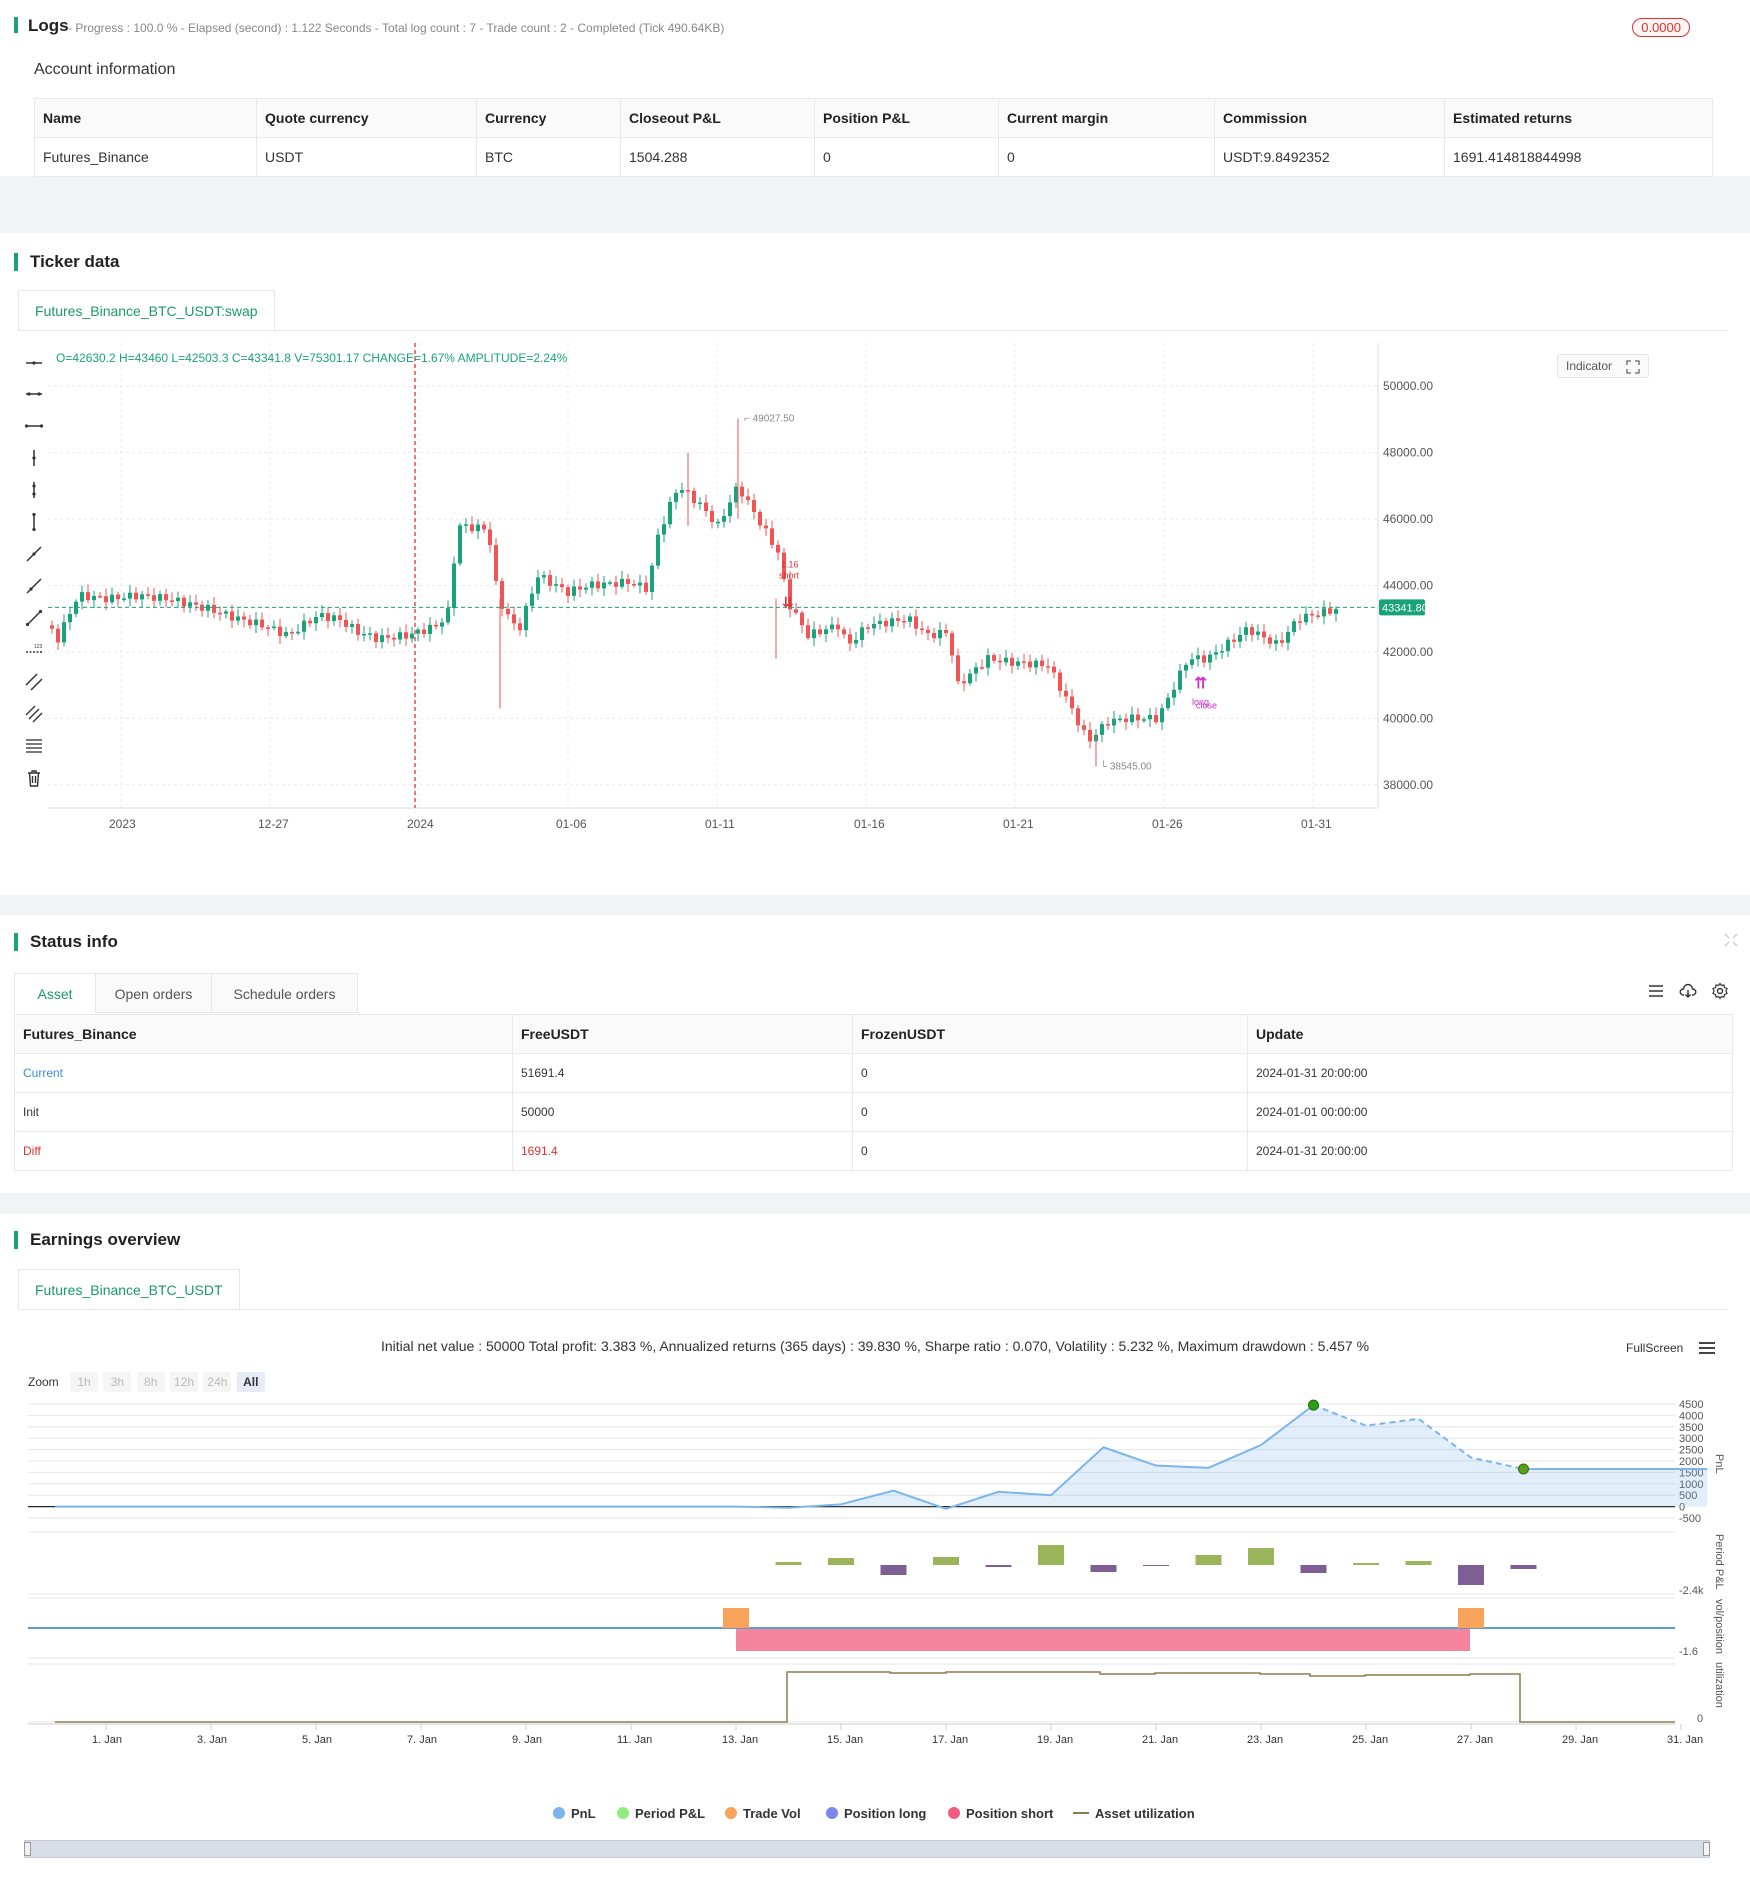 The width and height of the screenshot is (1750, 1892). I want to click on pnl-line, so click(685, 1457).